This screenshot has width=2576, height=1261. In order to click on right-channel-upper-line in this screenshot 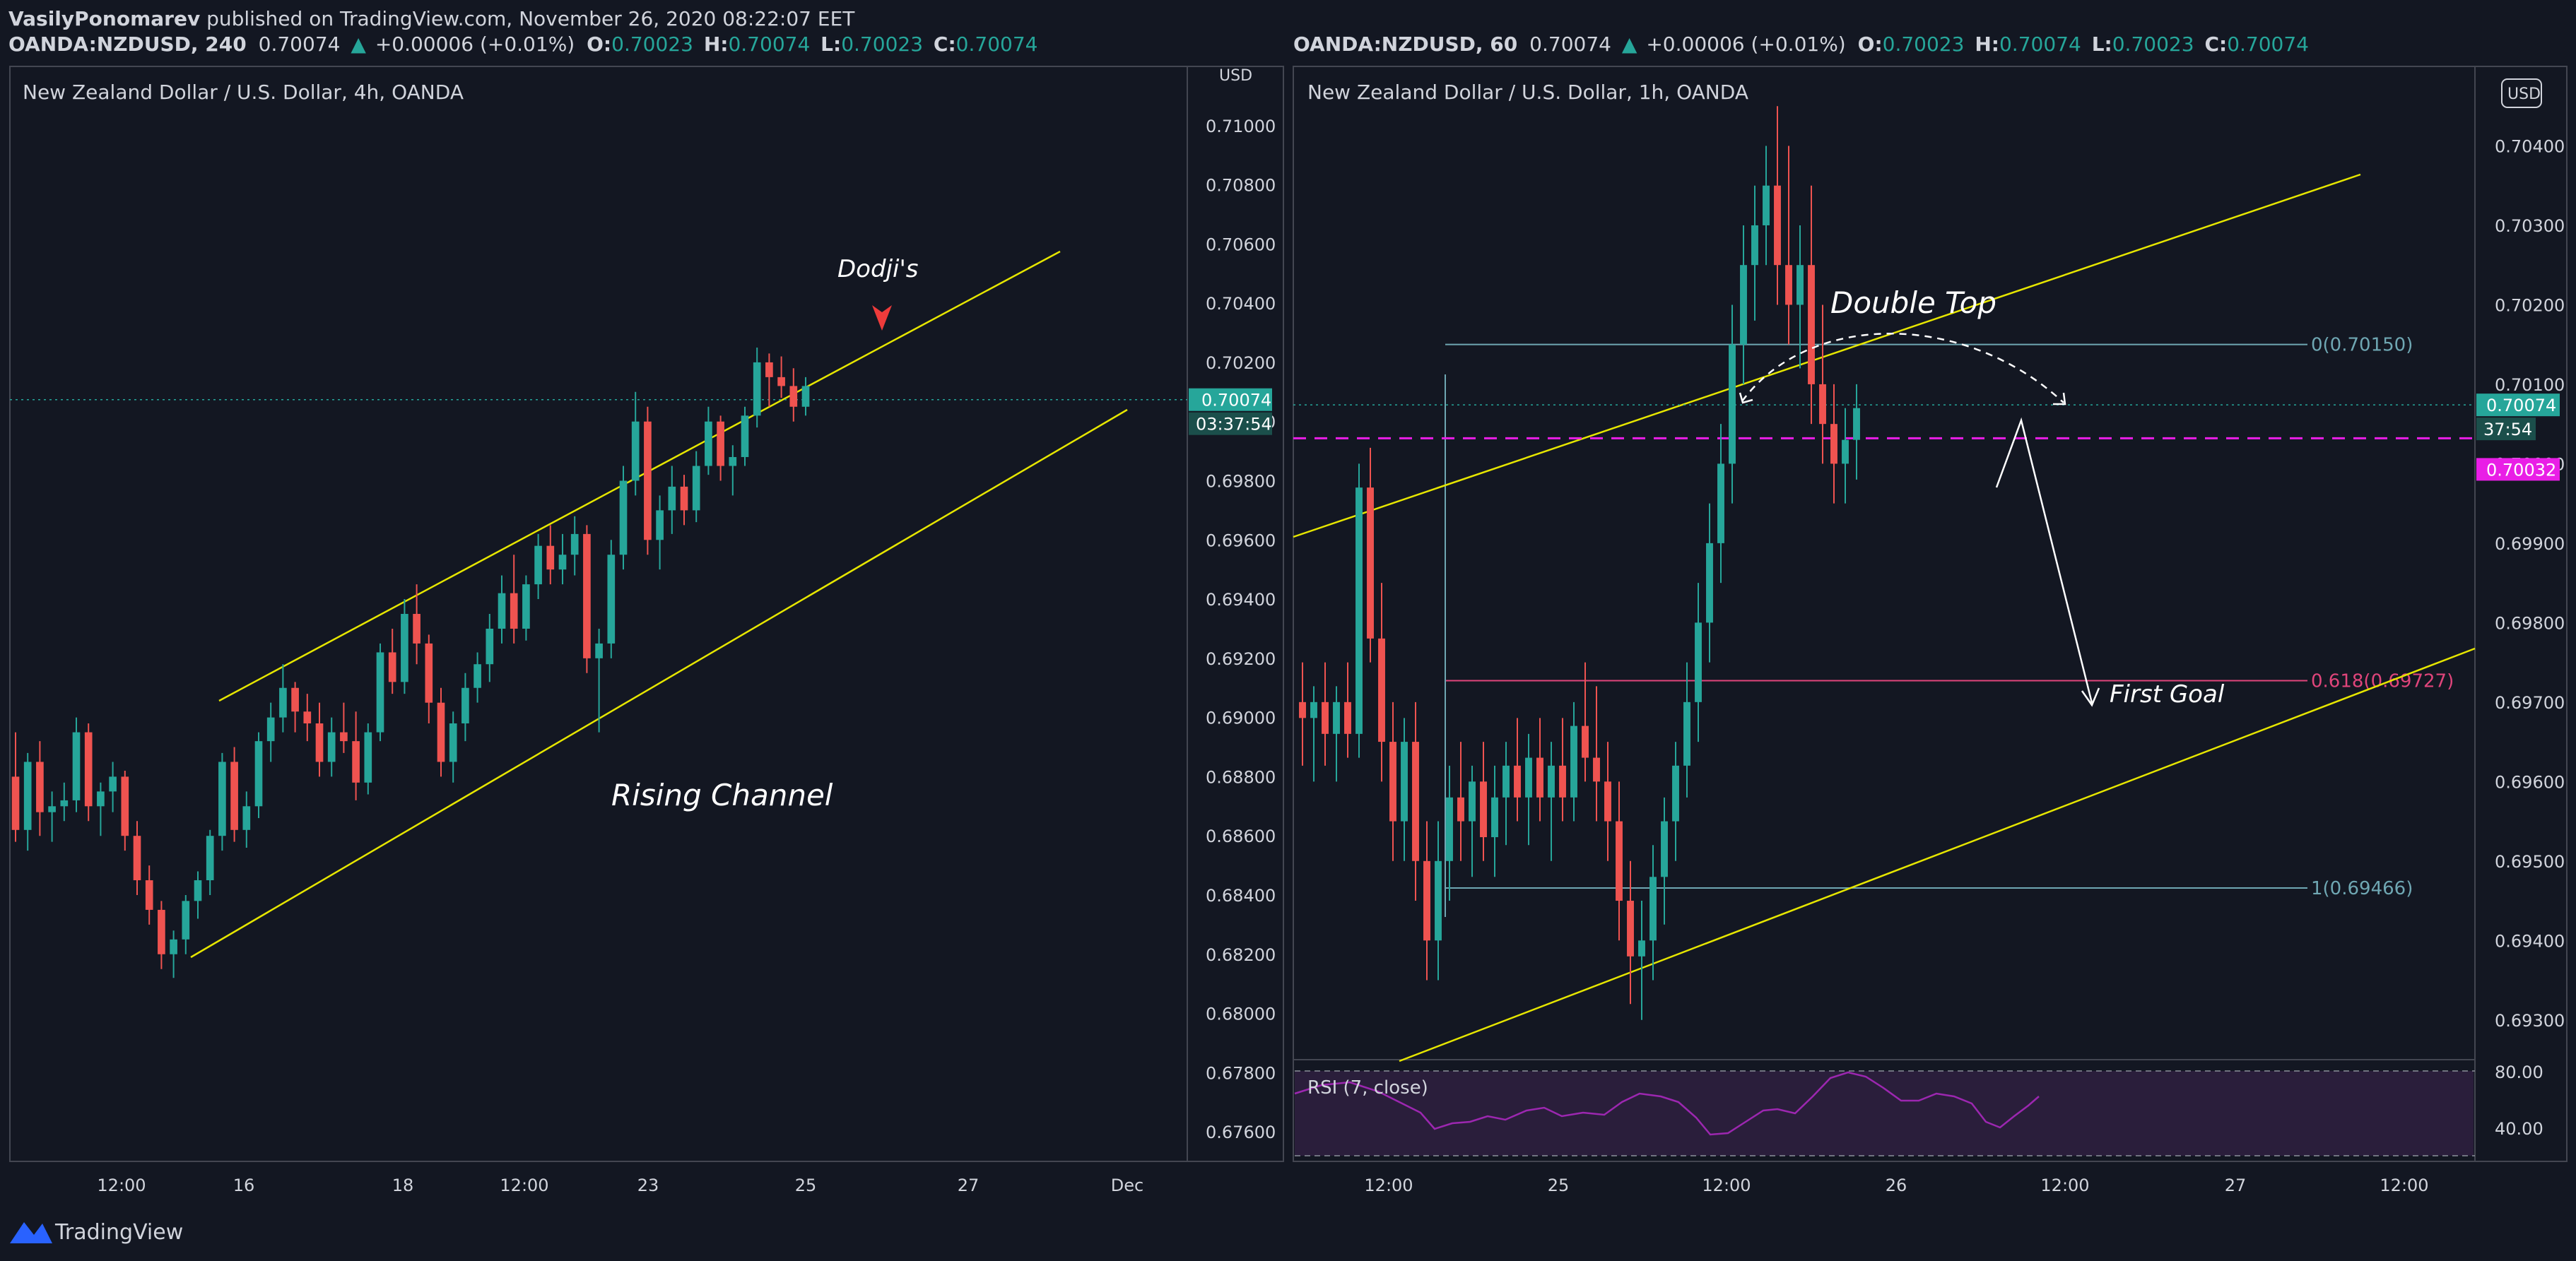, I will do `click(1827, 356)`.